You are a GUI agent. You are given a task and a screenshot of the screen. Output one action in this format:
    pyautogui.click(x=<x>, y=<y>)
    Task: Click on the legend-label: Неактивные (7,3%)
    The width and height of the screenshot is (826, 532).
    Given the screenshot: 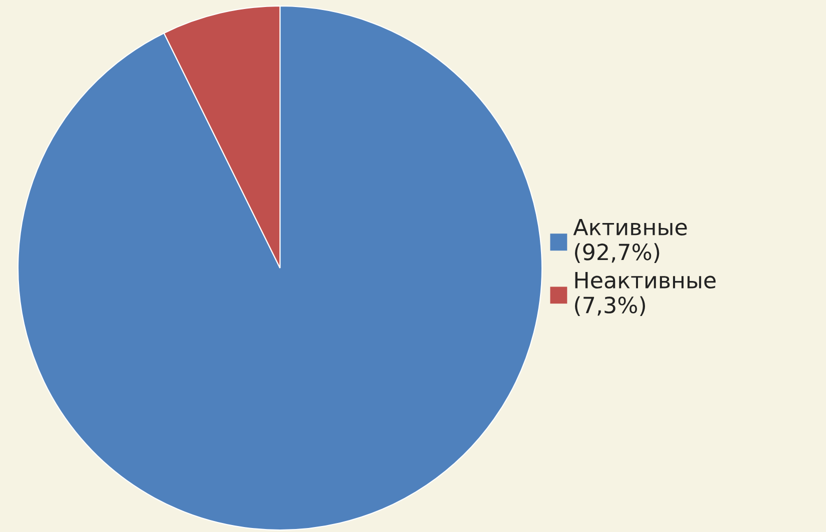 What is the action you would take?
    pyautogui.click(x=645, y=294)
    